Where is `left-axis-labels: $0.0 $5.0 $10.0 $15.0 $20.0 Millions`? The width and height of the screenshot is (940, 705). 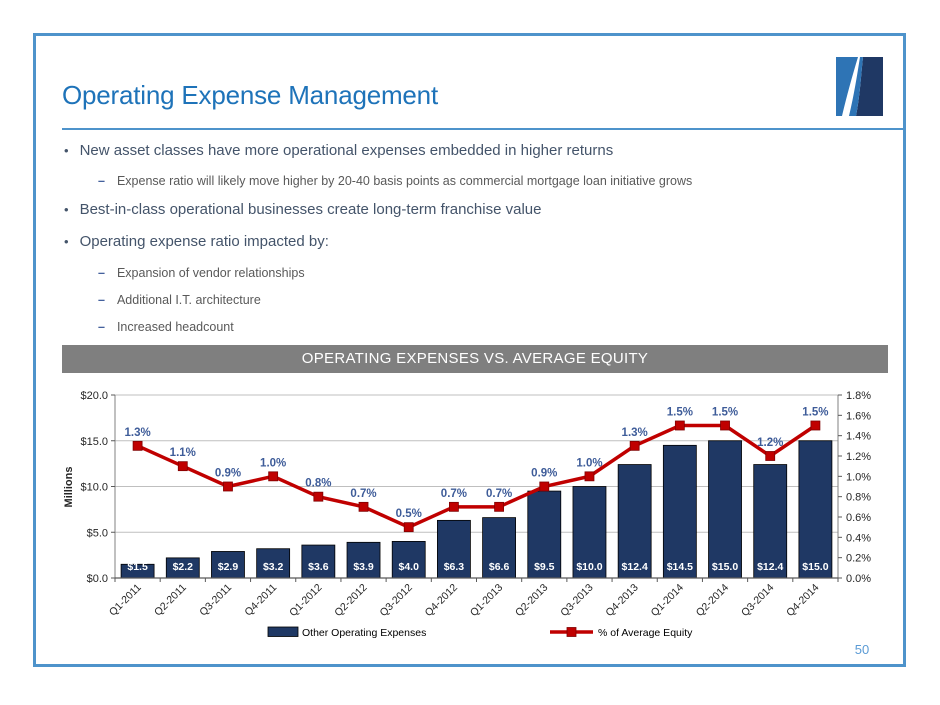 left-axis-labels: $0.0 $5.0 $10.0 $15.0 $20.0 Millions is located at coordinates (89, 487).